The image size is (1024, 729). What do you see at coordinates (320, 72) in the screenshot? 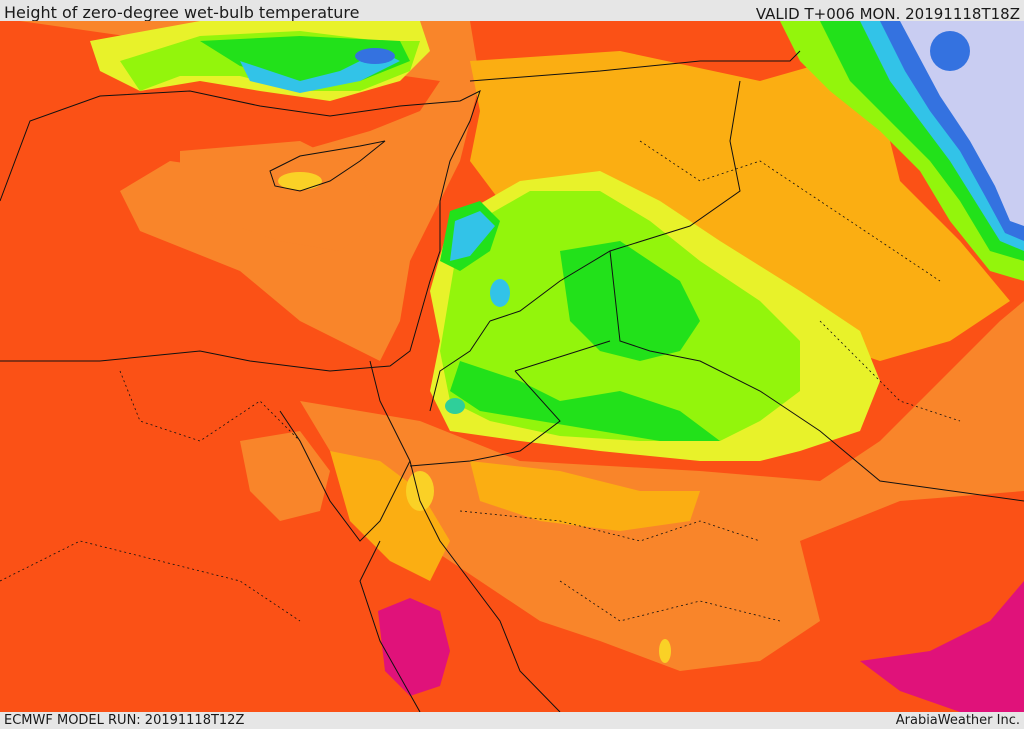
I see `field-cyan-turkey` at bounding box center [320, 72].